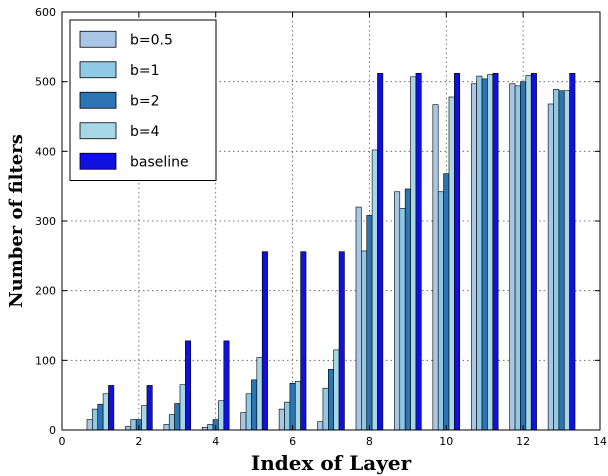 This screenshot has width=608, height=476. Describe the element at coordinates (369, 441) in the screenshot. I see `x-tick-label: 8` at that location.